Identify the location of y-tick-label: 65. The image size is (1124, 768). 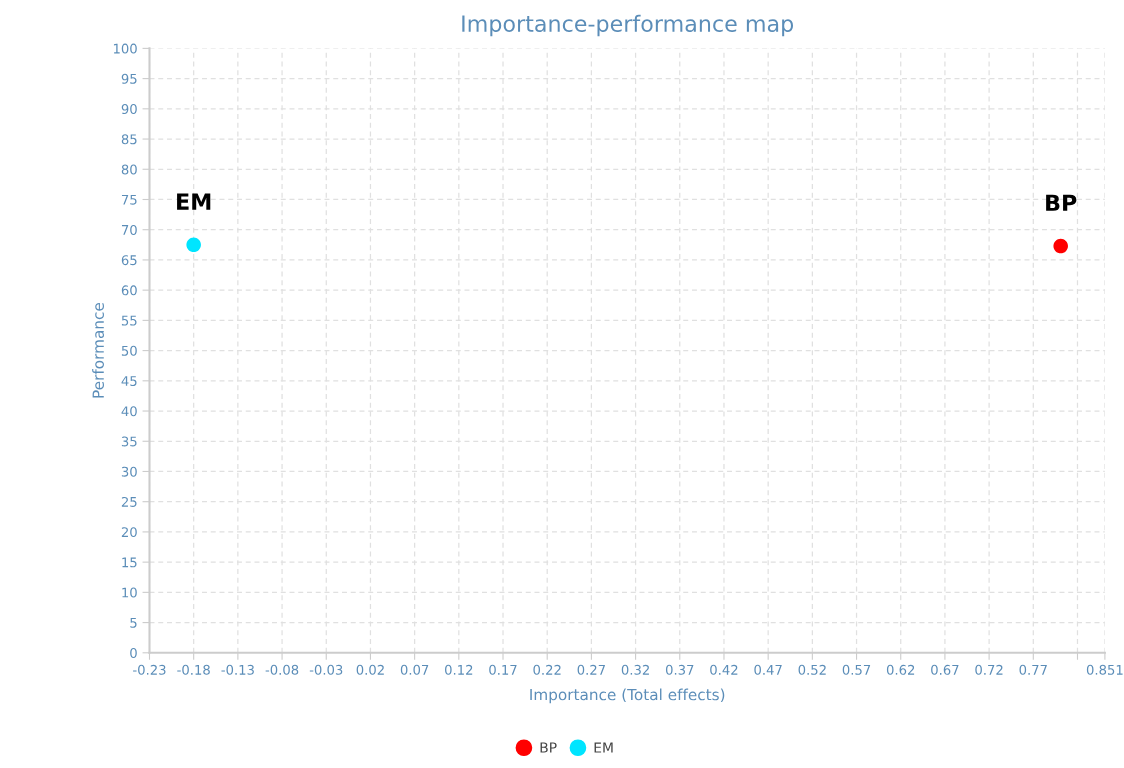
(129, 260).